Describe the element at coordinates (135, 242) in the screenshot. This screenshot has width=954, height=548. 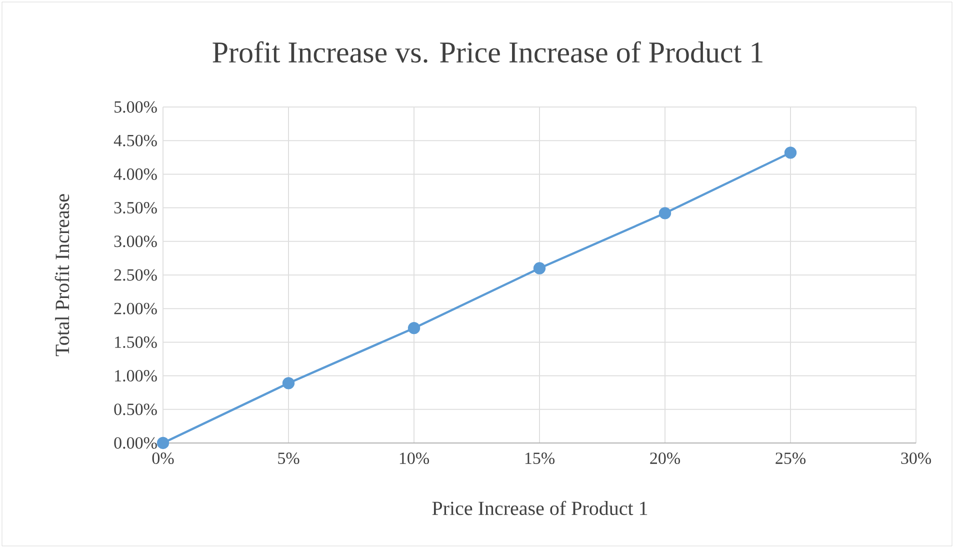
I see `y-tick-label: 3.00%` at that location.